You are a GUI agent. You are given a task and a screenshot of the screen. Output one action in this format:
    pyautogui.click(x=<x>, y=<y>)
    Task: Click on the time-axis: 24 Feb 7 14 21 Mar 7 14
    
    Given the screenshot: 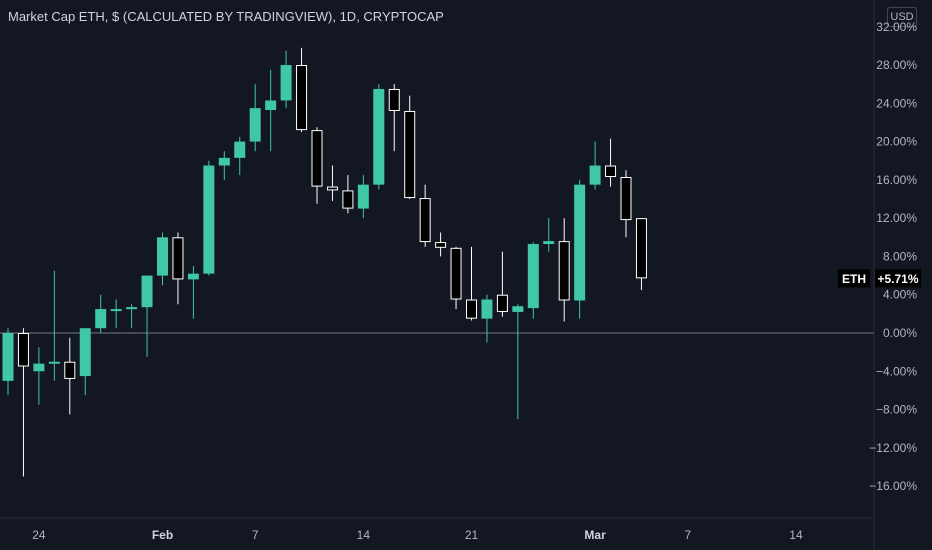 What is the action you would take?
    pyautogui.click(x=417, y=535)
    